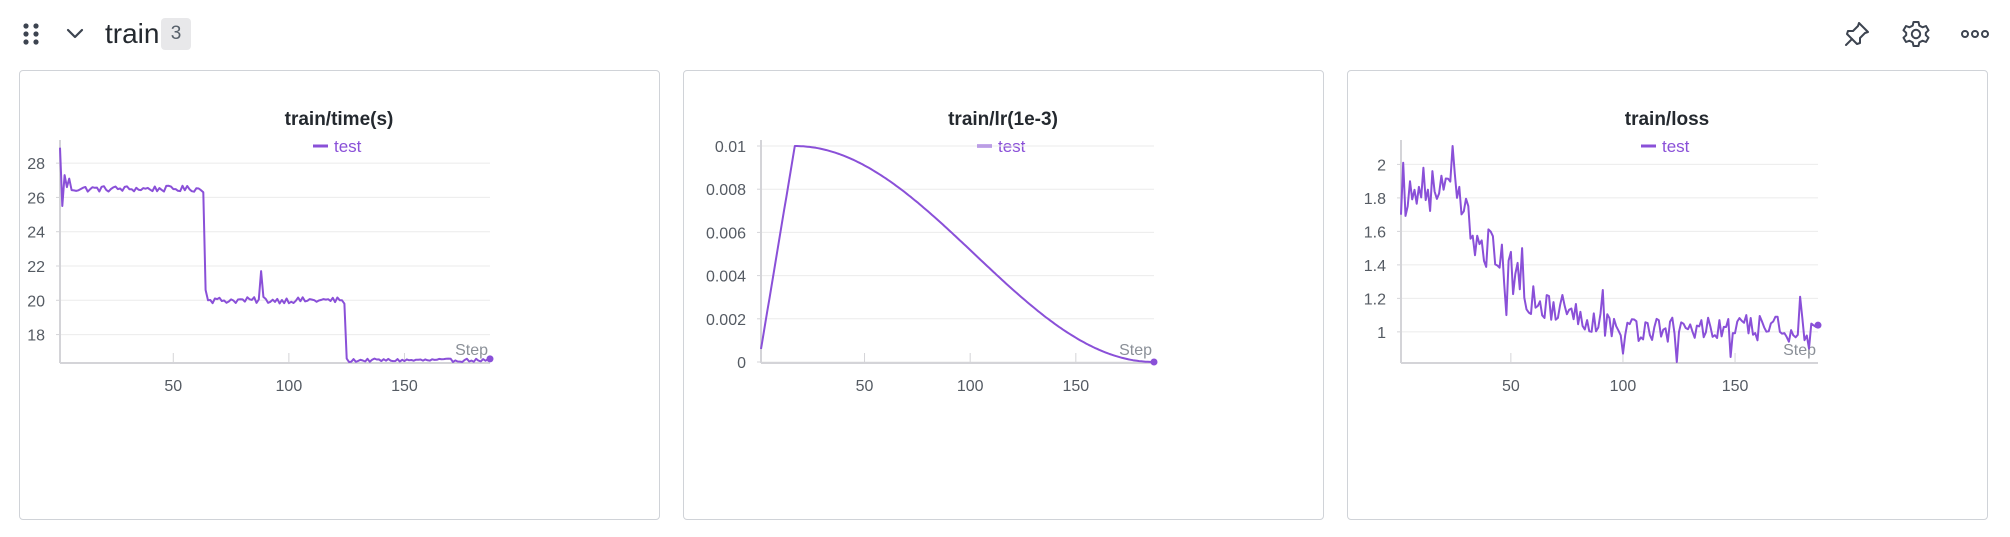  What do you see at coordinates (36, 267) in the screenshot?
I see `y-tick-label: 22` at bounding box center [36, 267].